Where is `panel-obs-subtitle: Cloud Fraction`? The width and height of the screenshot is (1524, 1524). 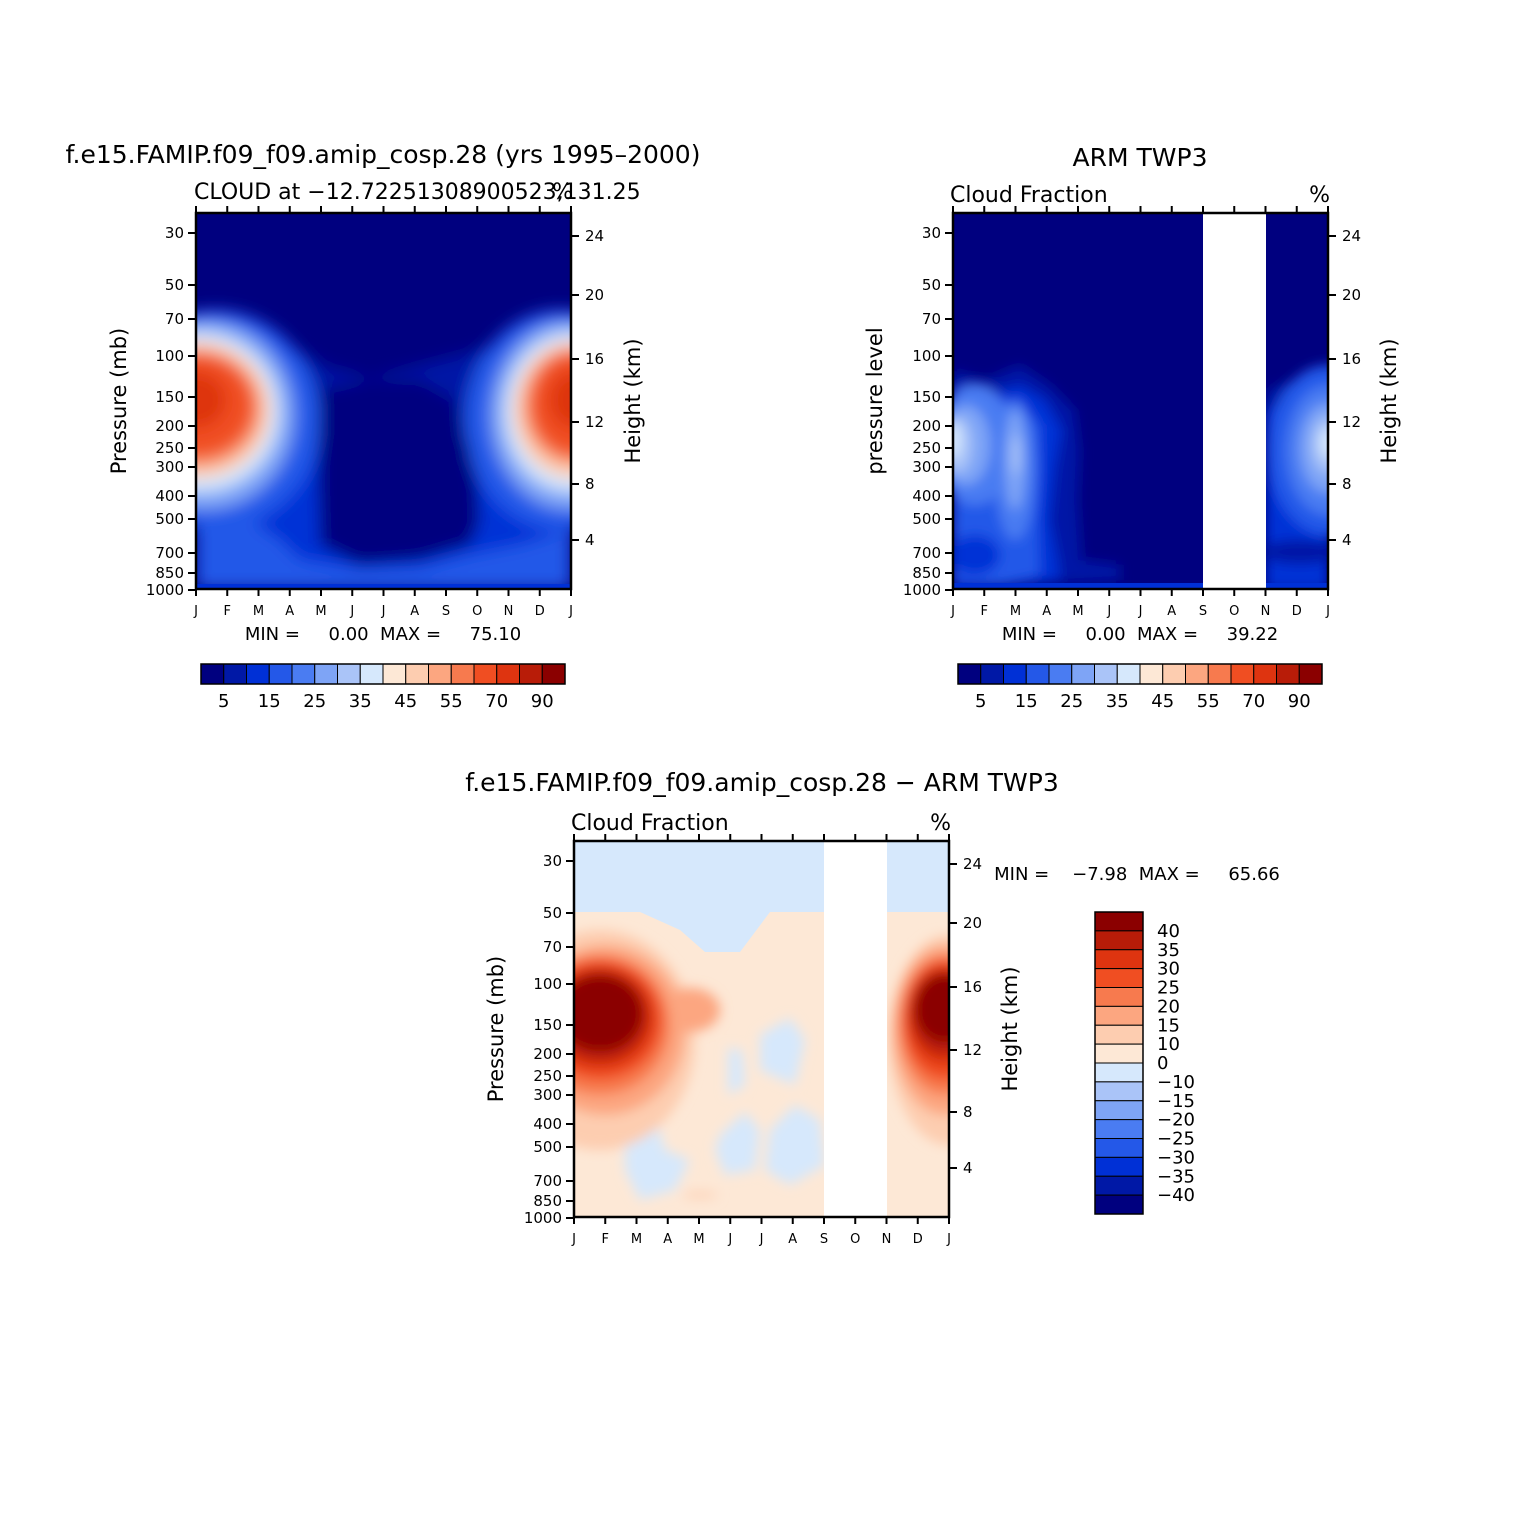
panel-obs-subtitle: Cloud Fraction is located at coordinates (1029, 195).